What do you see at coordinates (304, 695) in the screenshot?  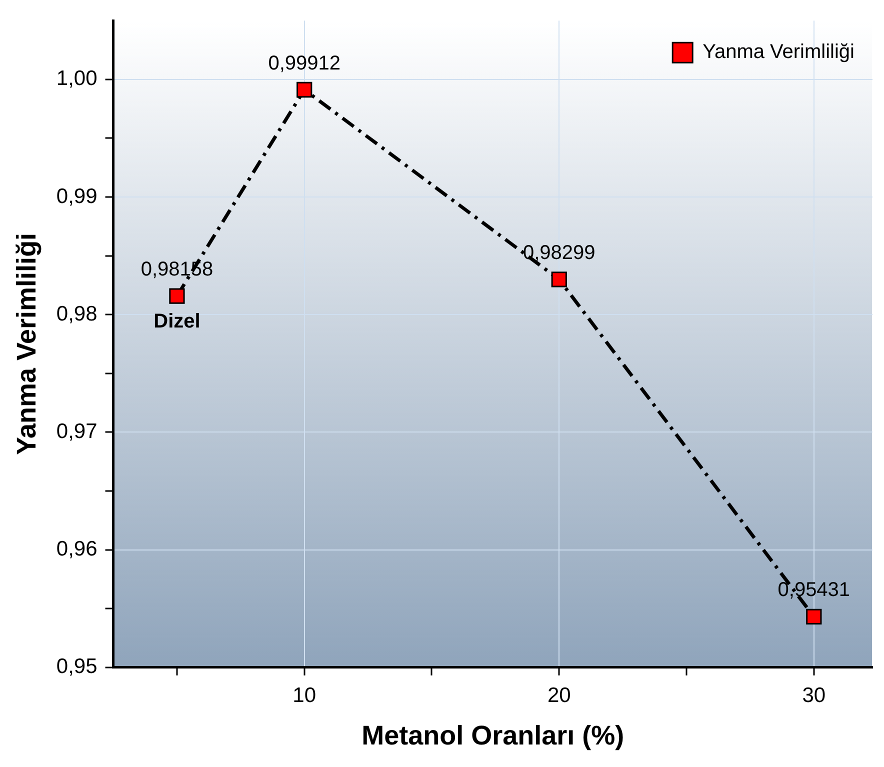 I see `x-tick-label: 10` at bounding box center [304, 695].